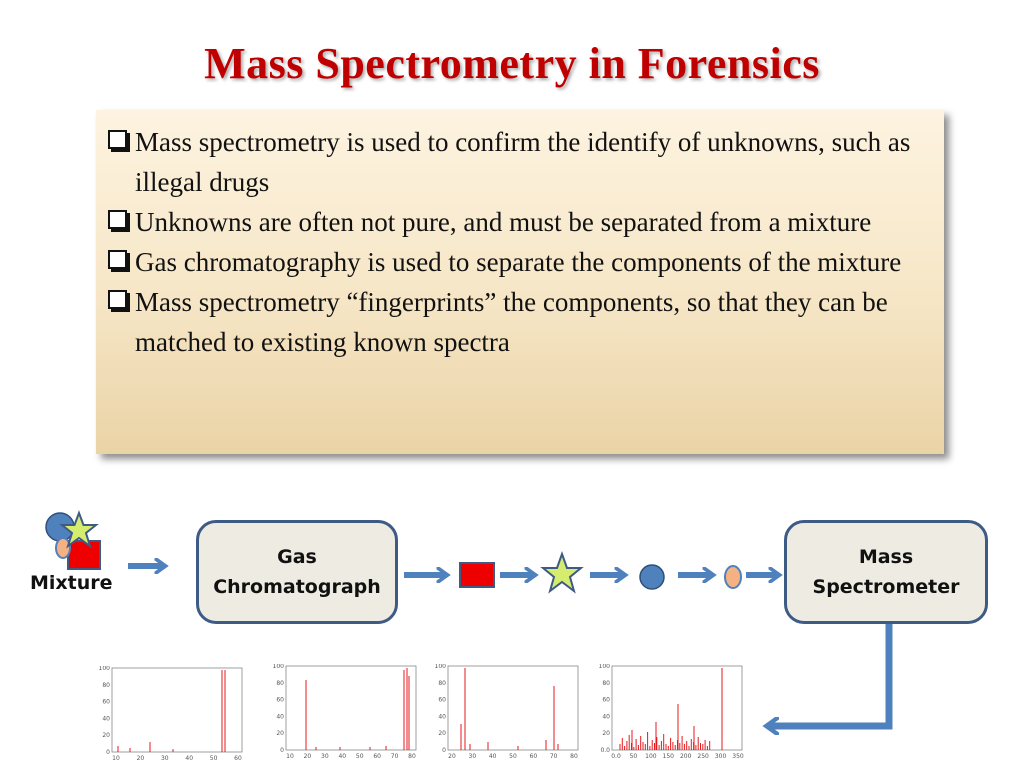 This screenshot has width=1024, height=768. What do you see at coordinates (171, 714) in the screenshot?
I see `spectrum-1: 100 80 60 40 20 010 20 30 40 50 60` at bounding box center [171, 714].